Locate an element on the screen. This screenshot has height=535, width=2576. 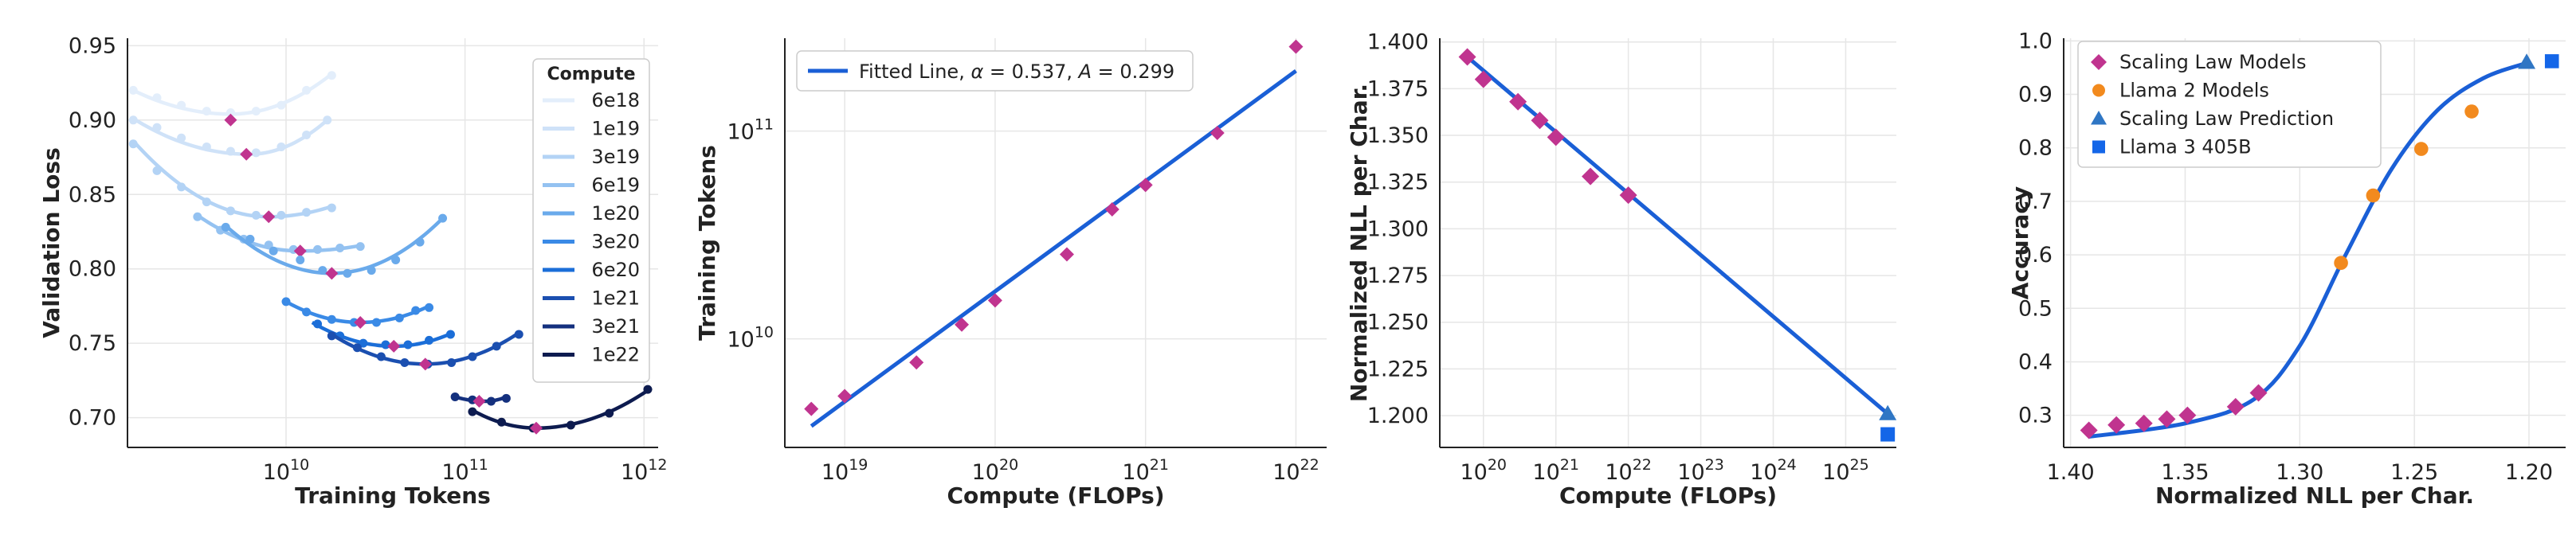
min-marker-6e19 is located at coordinates (300, 251).